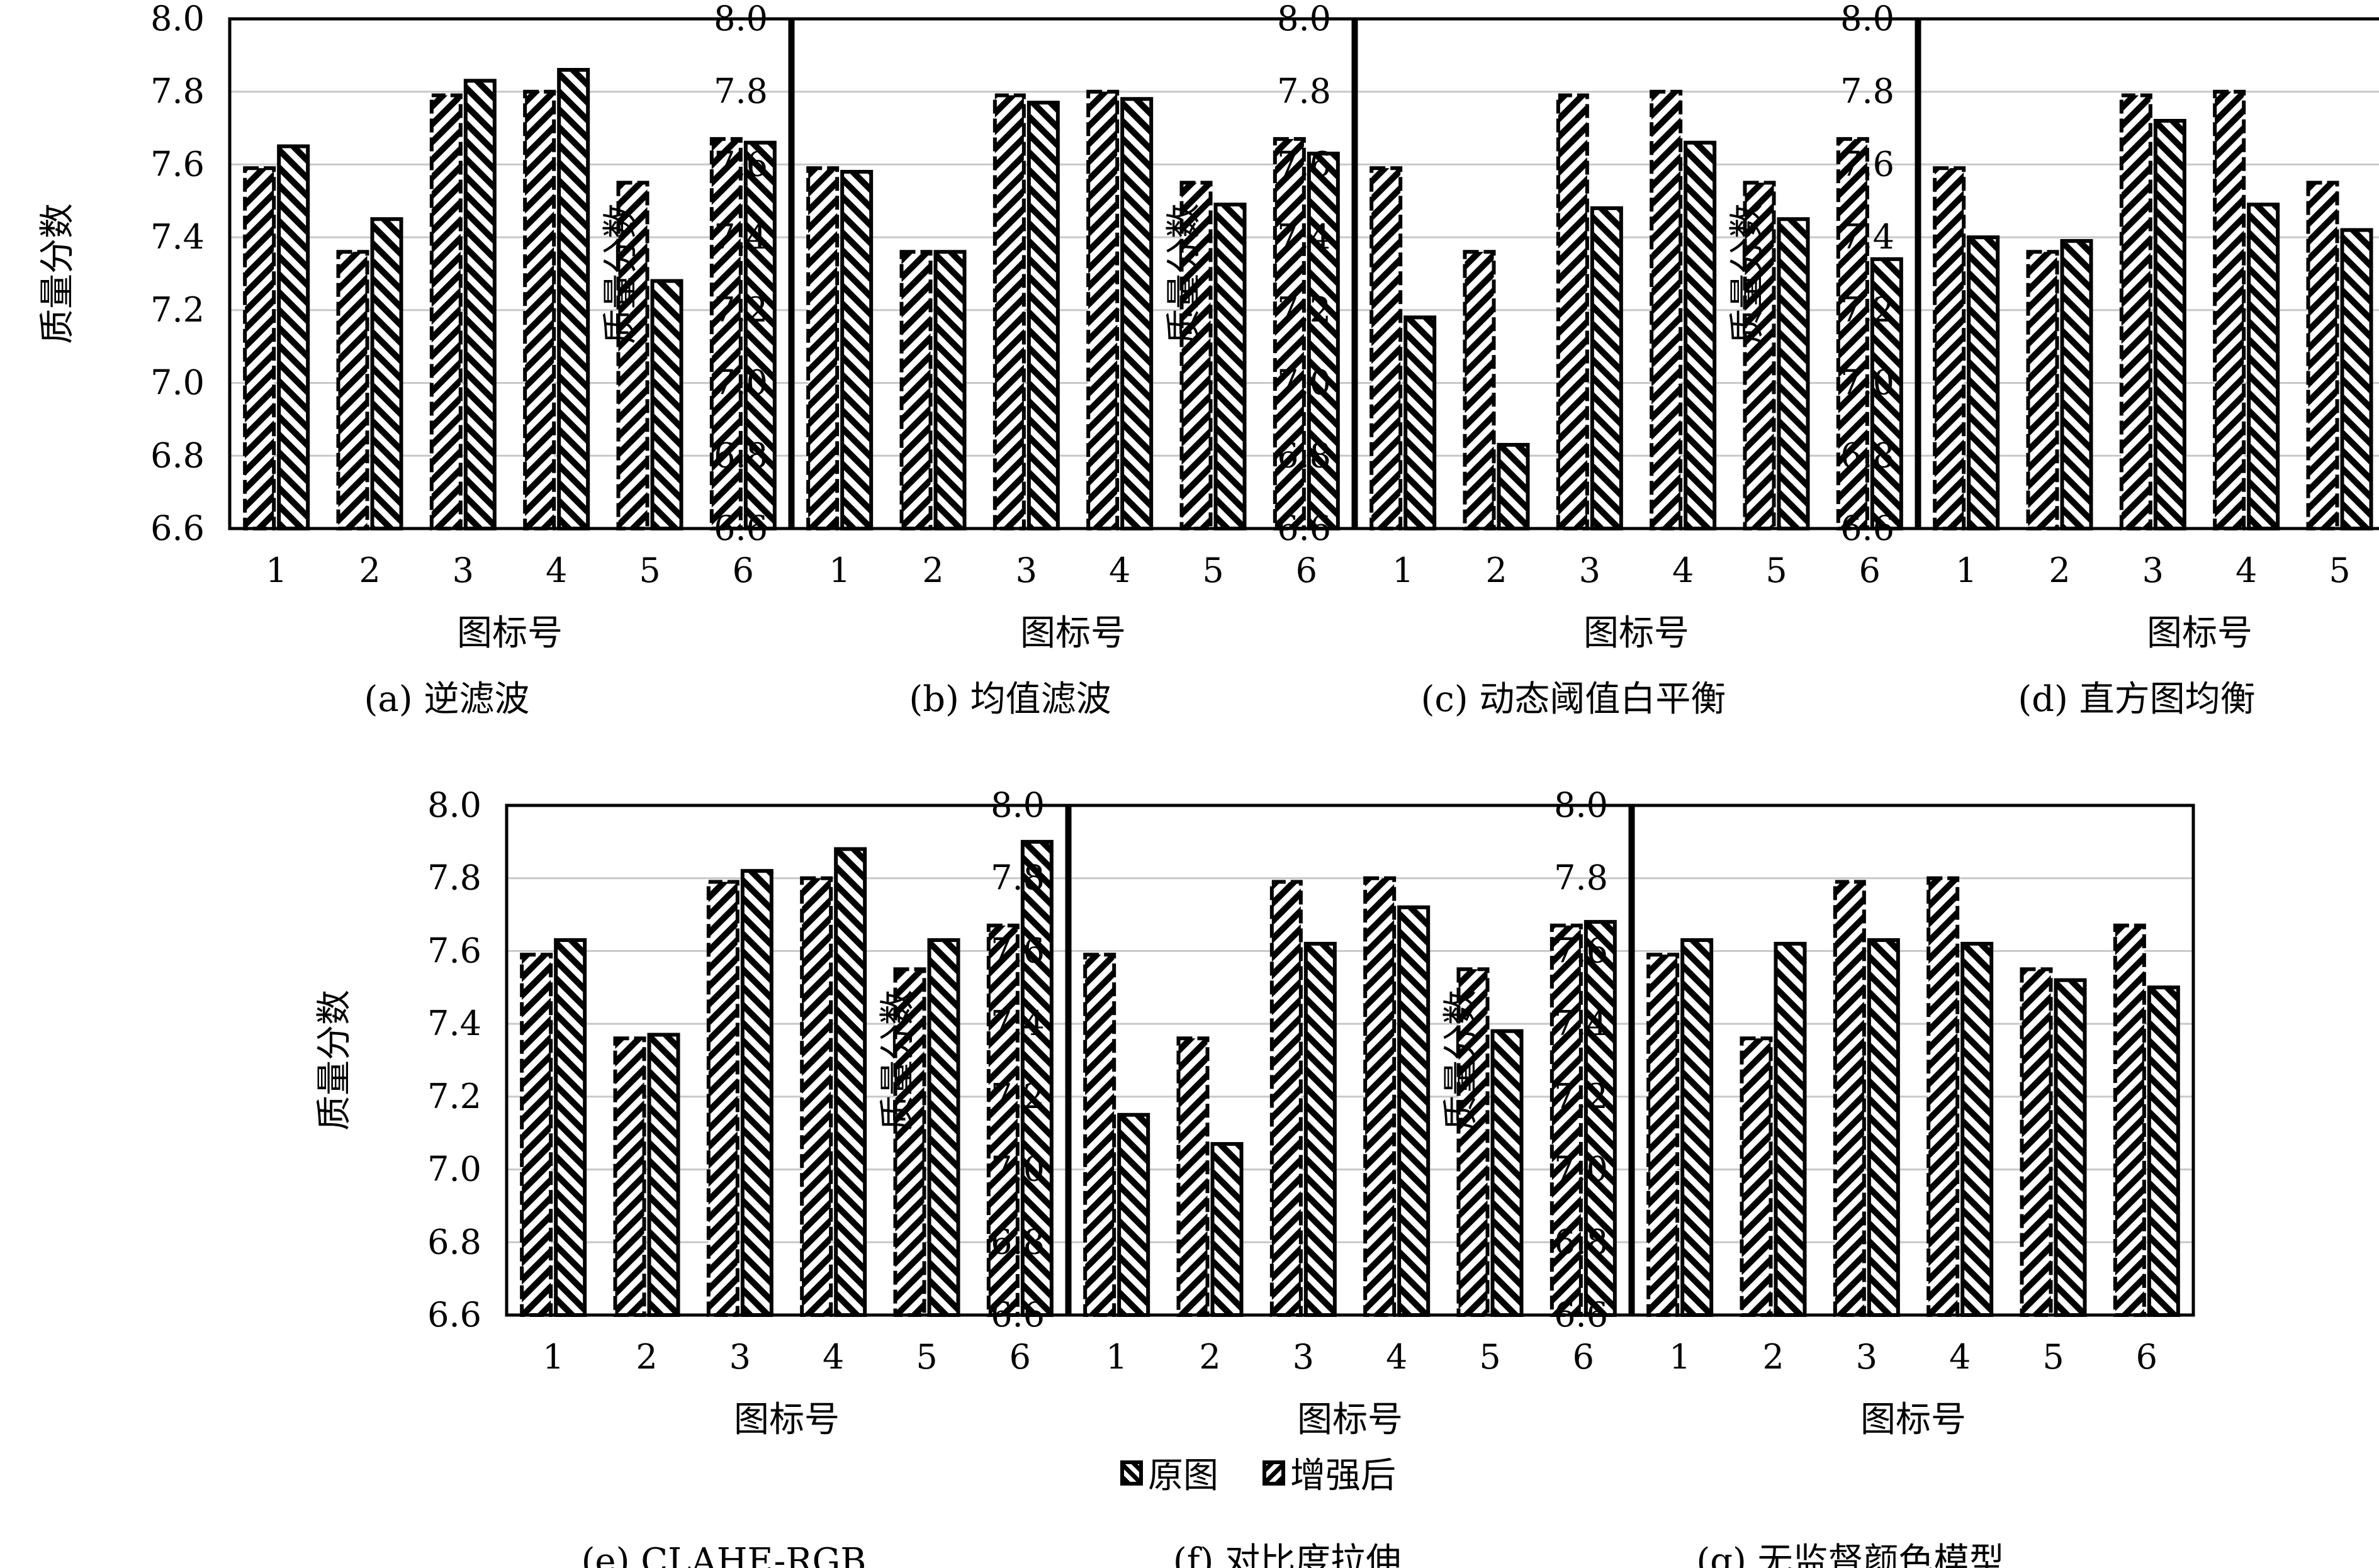 The height and width of the screenshot is (1568, 2379). I want to click on chart-caption: (c) 动态阈值白平衡, so click(1573, 699).